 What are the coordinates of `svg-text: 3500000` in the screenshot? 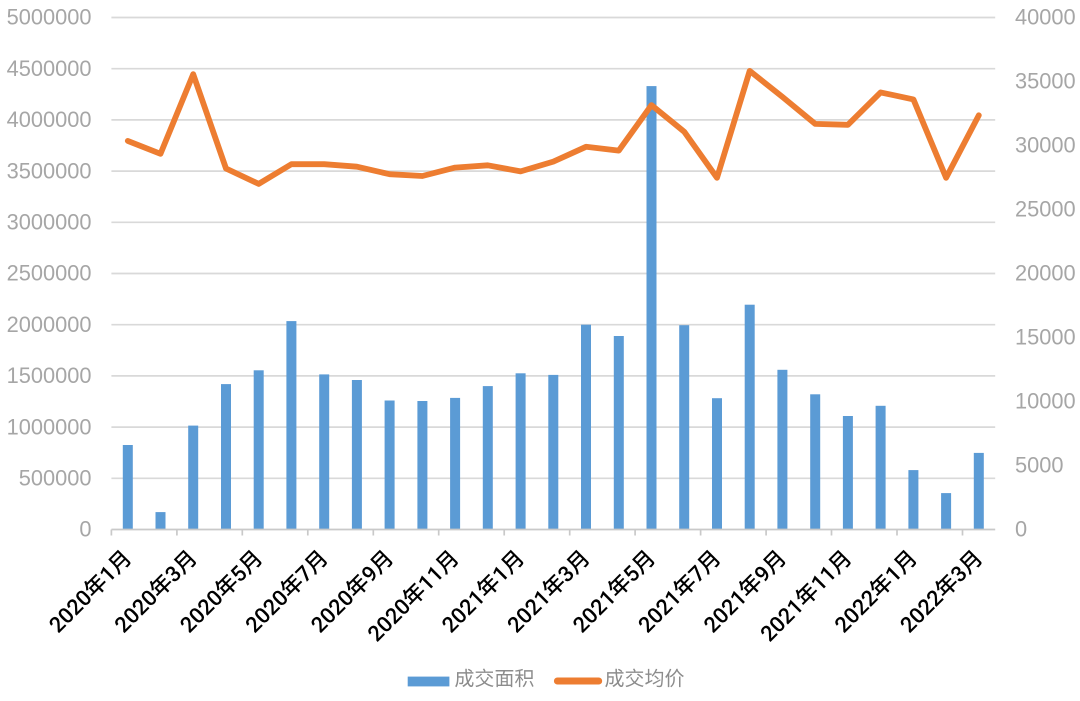 It's located at (49, 170).